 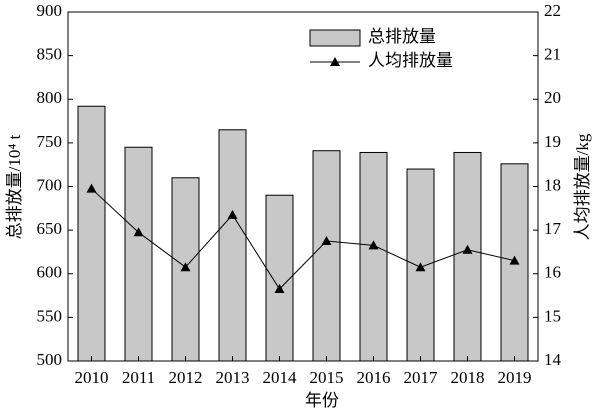 I want to click on y2-tick-label: 15, so click(x=552, y=315).